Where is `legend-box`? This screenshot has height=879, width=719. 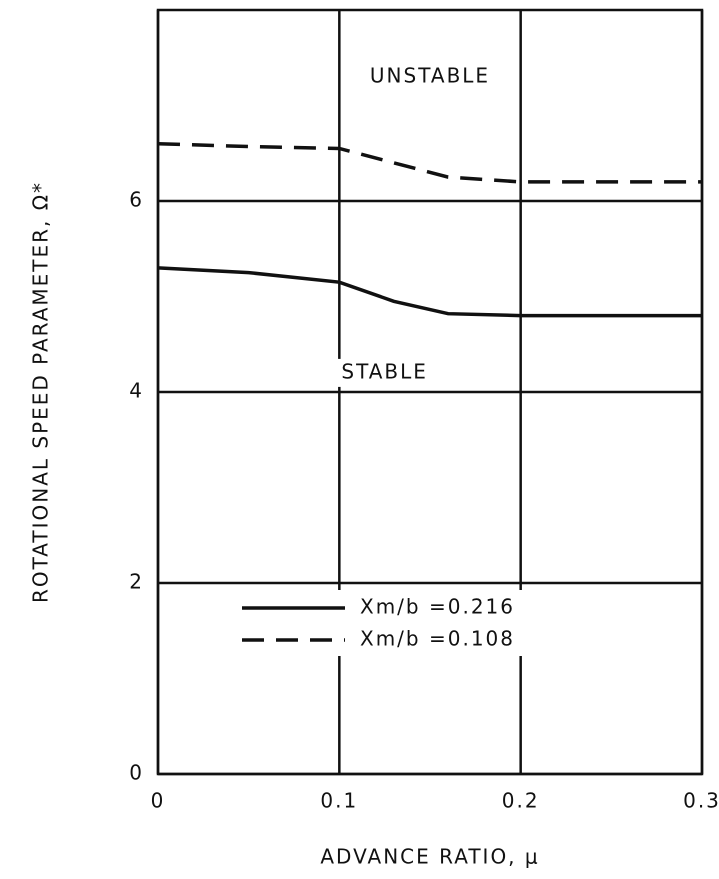 legend-box is located at coordinates (404, 623).